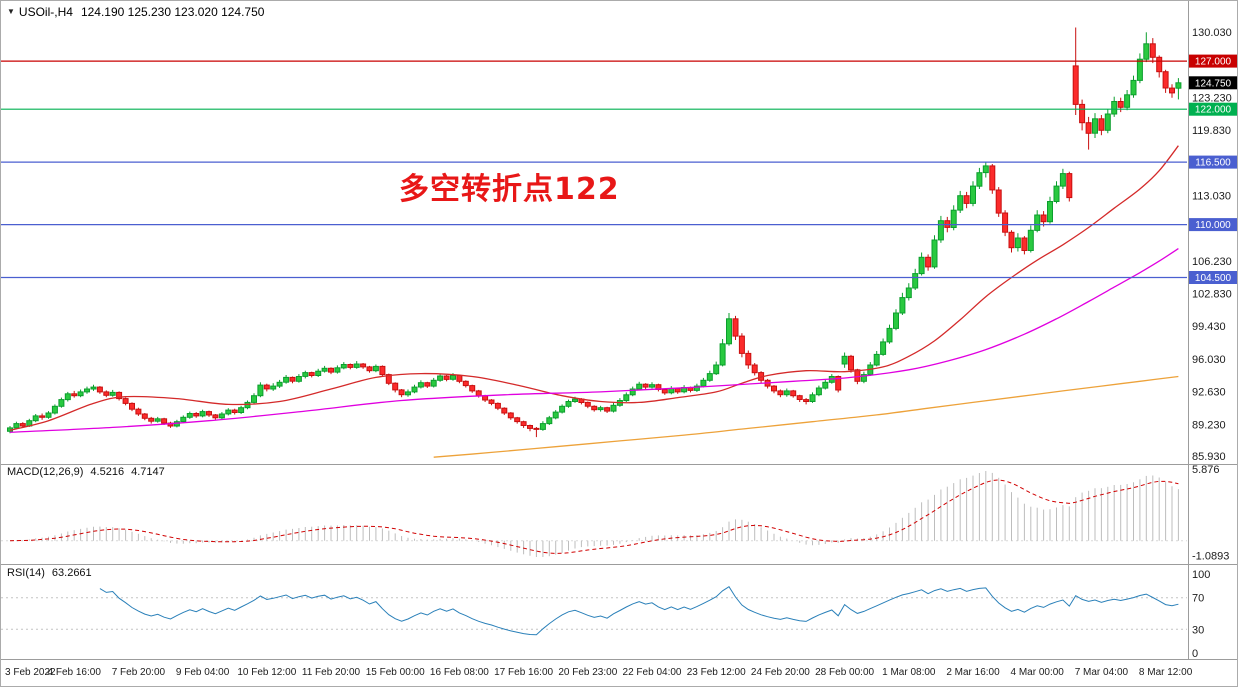  What do you see at coordinates (1201, 575) in the screenshot?
I see `rsi-axis-label: 100` at bounding box center [1201, 575].